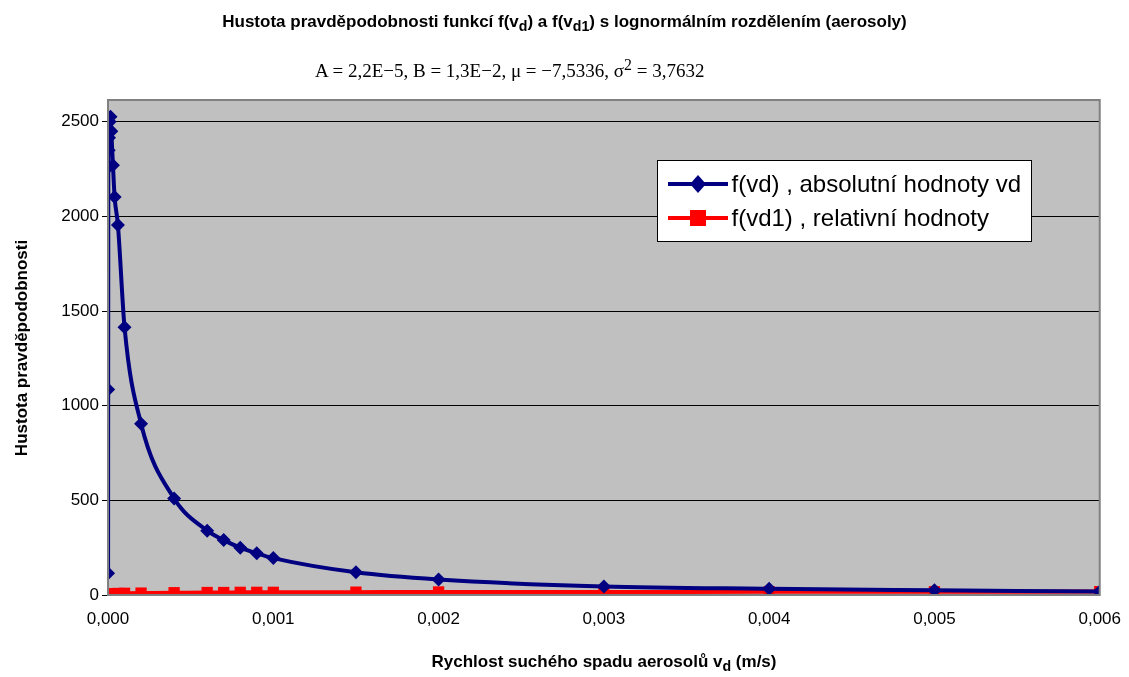  What do you see at coordinates (604, 663) in the screenshot?
I see `x-axis-title: Rychlost suchého spadu aerosolů v$_{d}$ (m/s)` at bounding box center [604, 663].